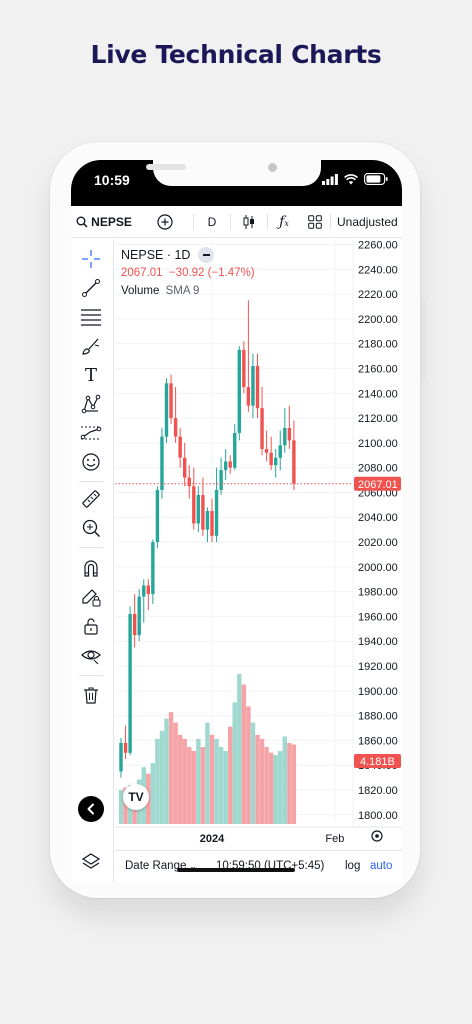  I want to click on symbol-search-button: NEPSE, so click(104, 221).